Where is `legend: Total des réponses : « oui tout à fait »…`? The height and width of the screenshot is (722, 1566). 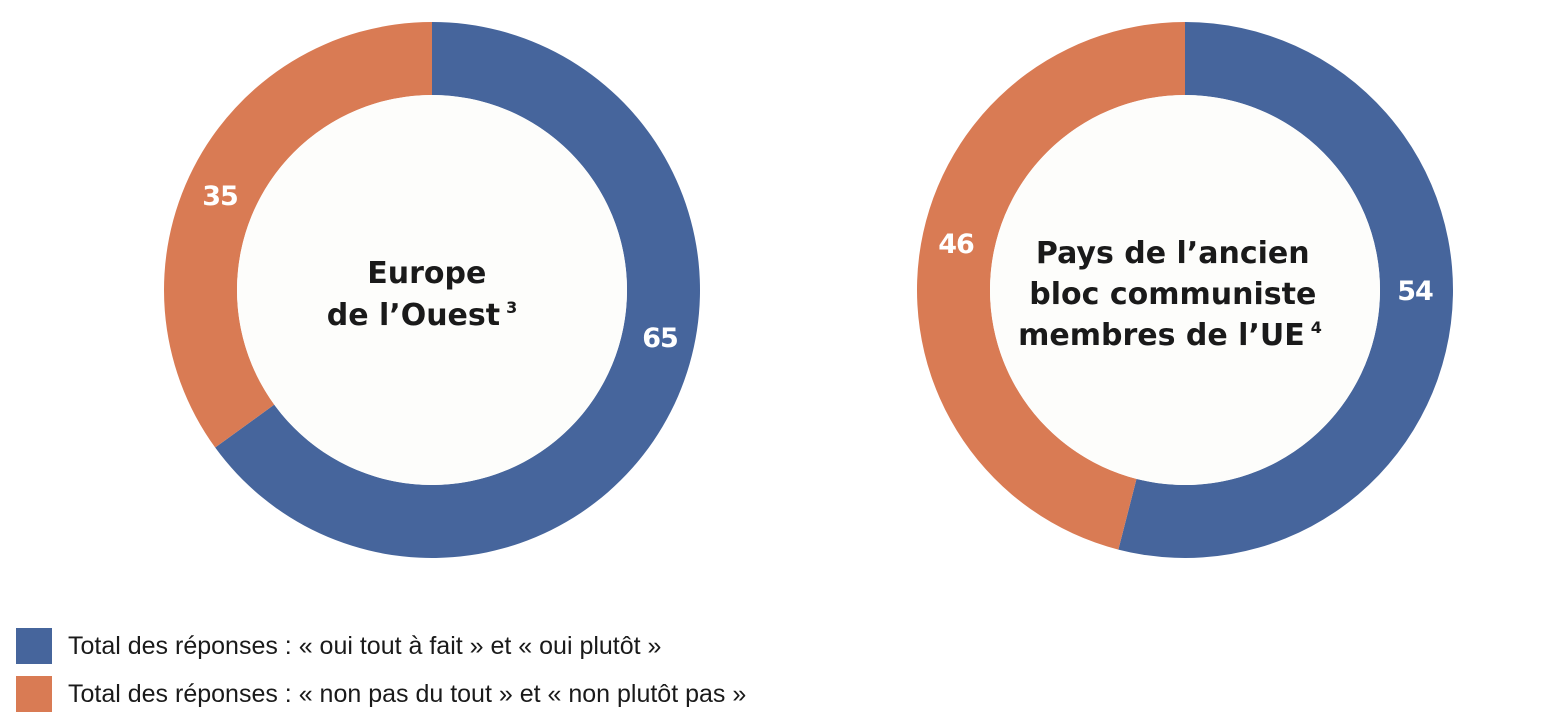
legend: Total des réponses : « oui tout à fait »… is located at coordinates (381, 670).